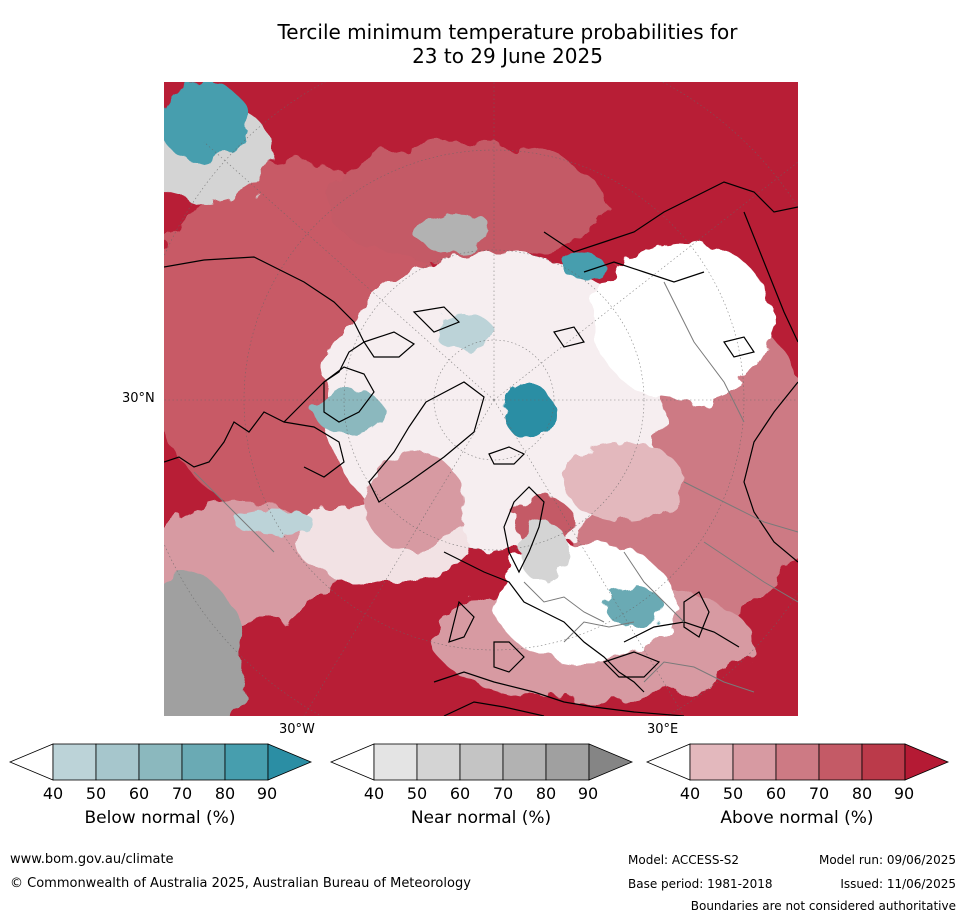 This screenshot has width=965, height=919. I want to click on near-normal-colorbar, so click(481, 762).